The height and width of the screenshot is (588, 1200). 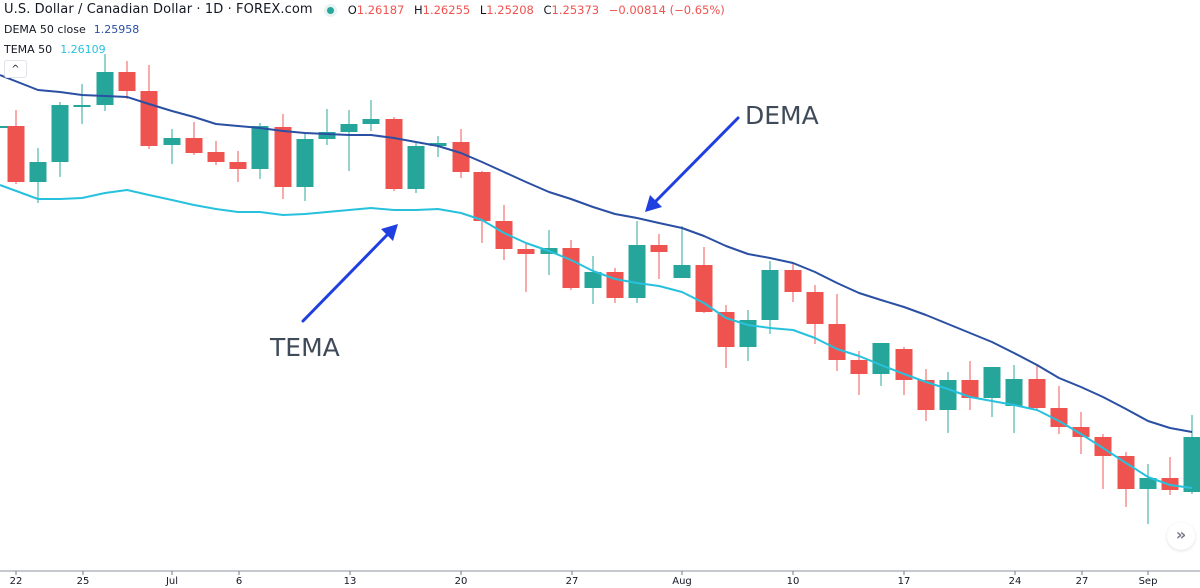 What do you see at coordinates (45, 29) in the screenshot?
I see `dema-indicator-name: DEMA 50 close` at bounding box center [45, 29].